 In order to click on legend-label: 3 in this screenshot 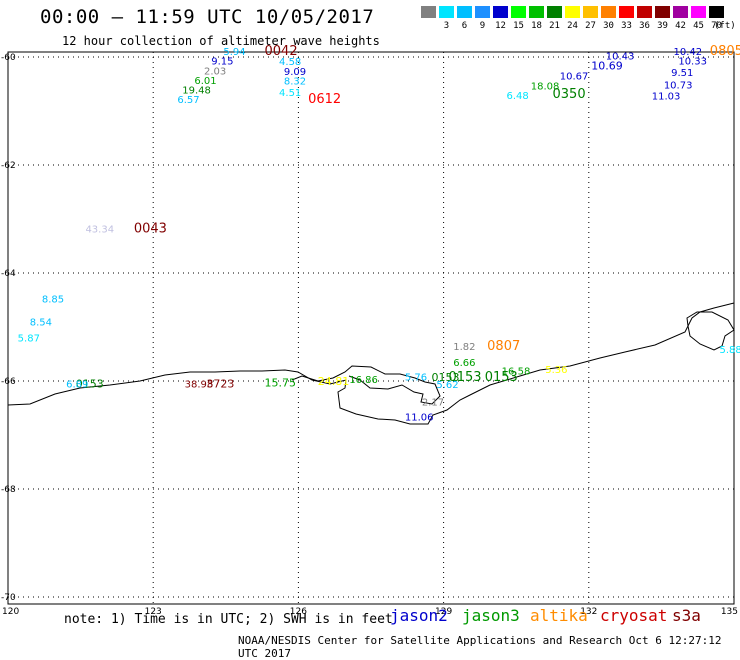, I will do `click(446, 26)`.